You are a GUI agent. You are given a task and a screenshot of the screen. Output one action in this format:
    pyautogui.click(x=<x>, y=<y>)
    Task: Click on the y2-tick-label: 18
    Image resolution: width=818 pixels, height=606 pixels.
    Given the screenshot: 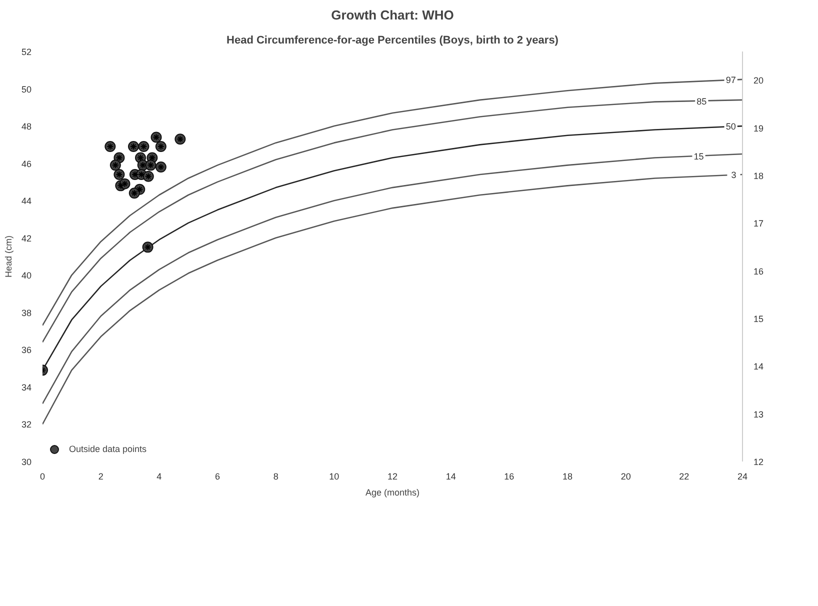 What is the action you would take?
    pyautogui.click(x=759, y=175)
    